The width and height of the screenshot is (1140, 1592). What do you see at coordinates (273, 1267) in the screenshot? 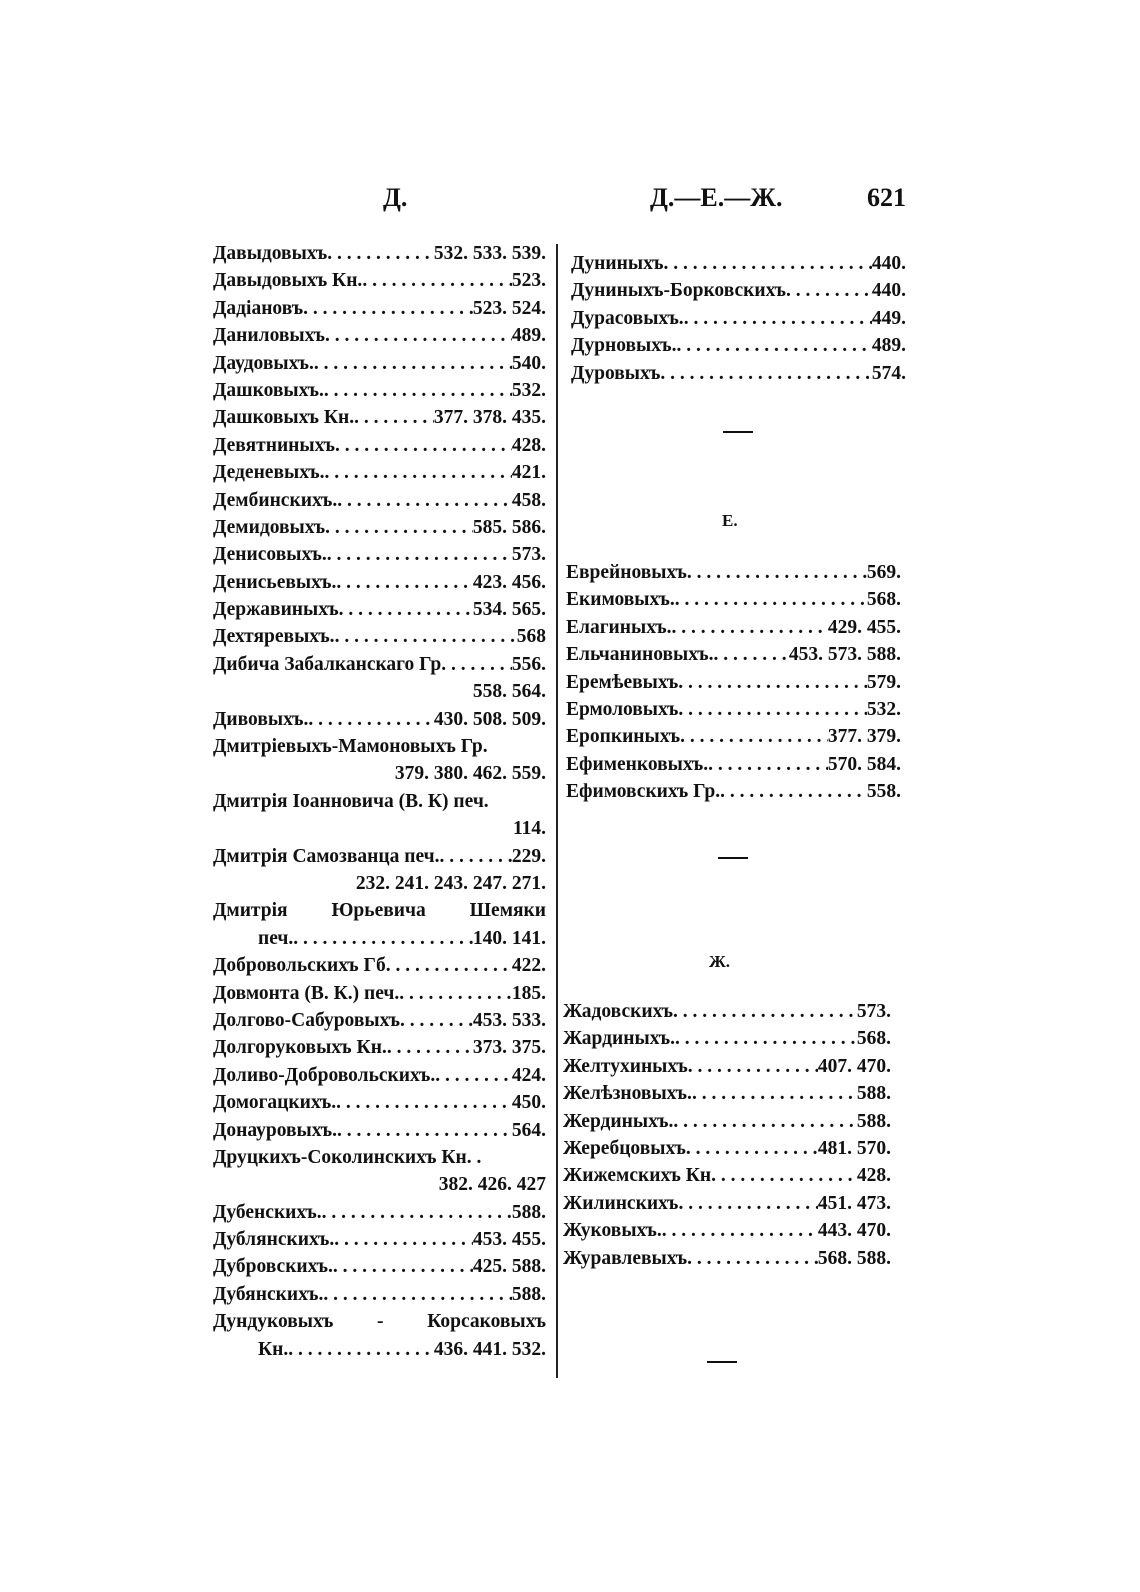
I see `entry-name: Дубровскихъ.` at bounding box center [273, 1267].